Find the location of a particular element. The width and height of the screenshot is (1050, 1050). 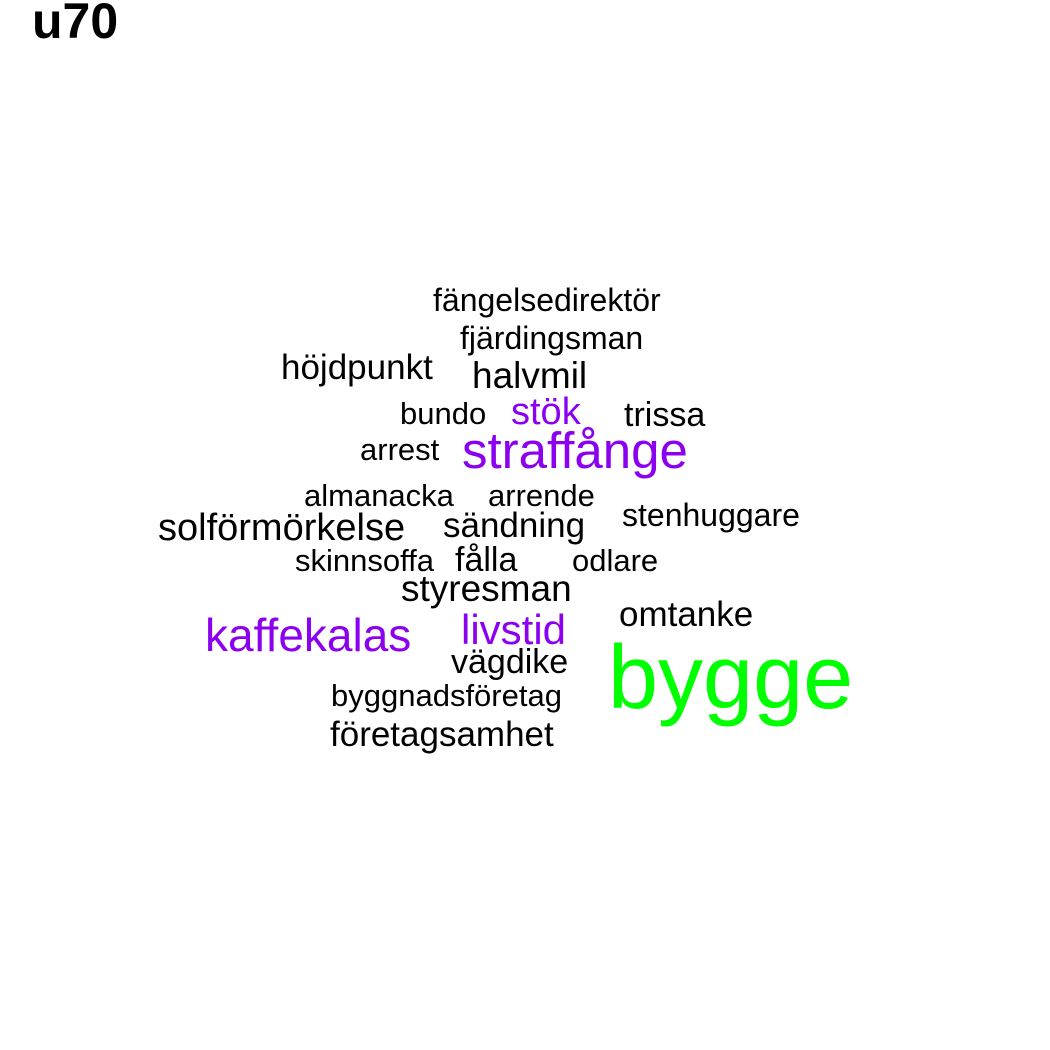

word-7: trissa is located at coordinates (664, 415).